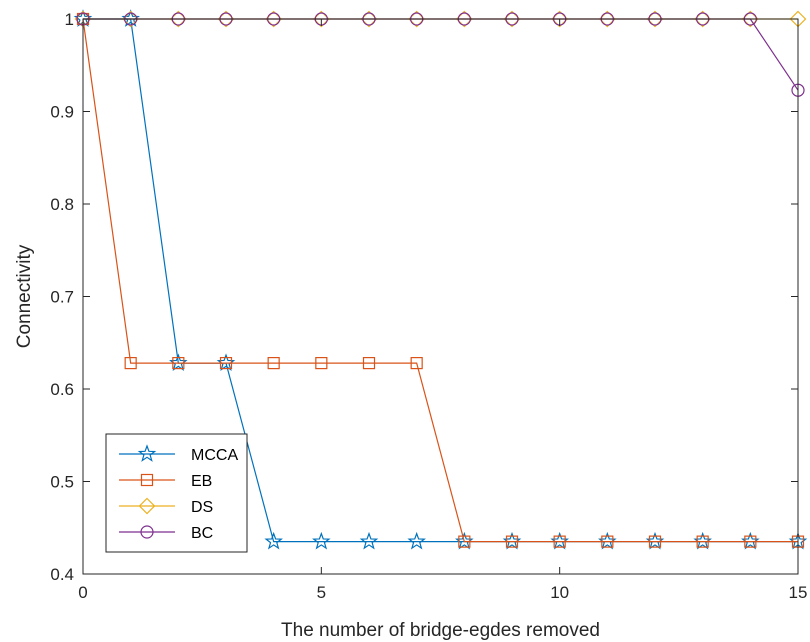 The image size is (810, 642). What do you see at coordinates (202, 507) in the screenshot?
I see `legend-label: DS` at bounding box center [202, 507].